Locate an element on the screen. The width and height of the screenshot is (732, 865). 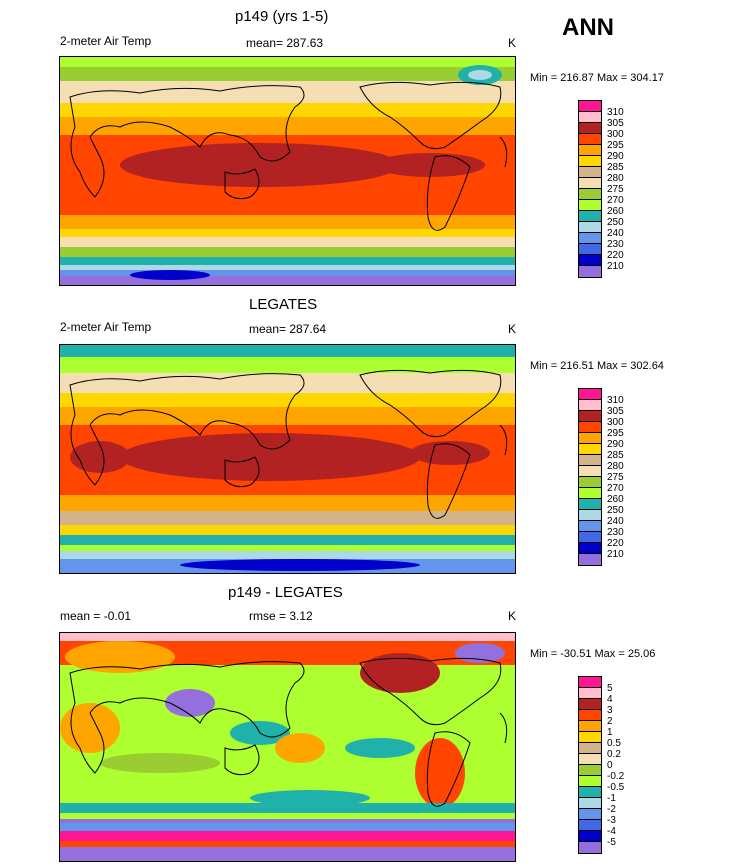
panel-1-level: 260 is located at coordinates (615, 211).